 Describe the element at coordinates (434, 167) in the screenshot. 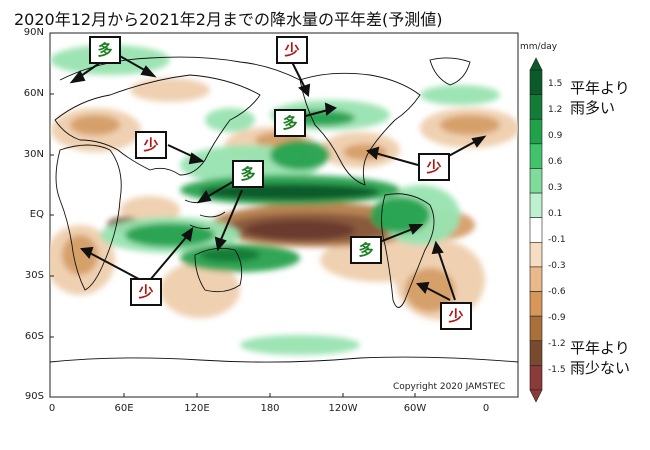

I see `dry-marker-north-america: 少` at that location.